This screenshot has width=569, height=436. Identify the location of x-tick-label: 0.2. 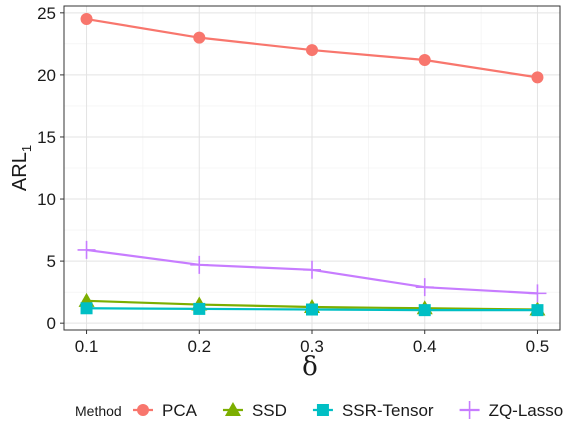
(199, 346).